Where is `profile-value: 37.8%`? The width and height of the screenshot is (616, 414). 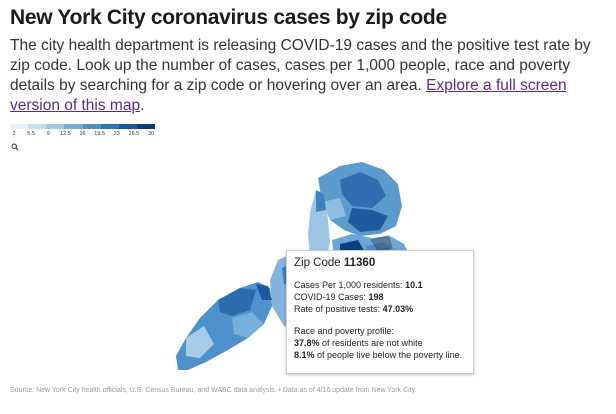
profile-value: 37.8% is located at coordinates (307, 343).